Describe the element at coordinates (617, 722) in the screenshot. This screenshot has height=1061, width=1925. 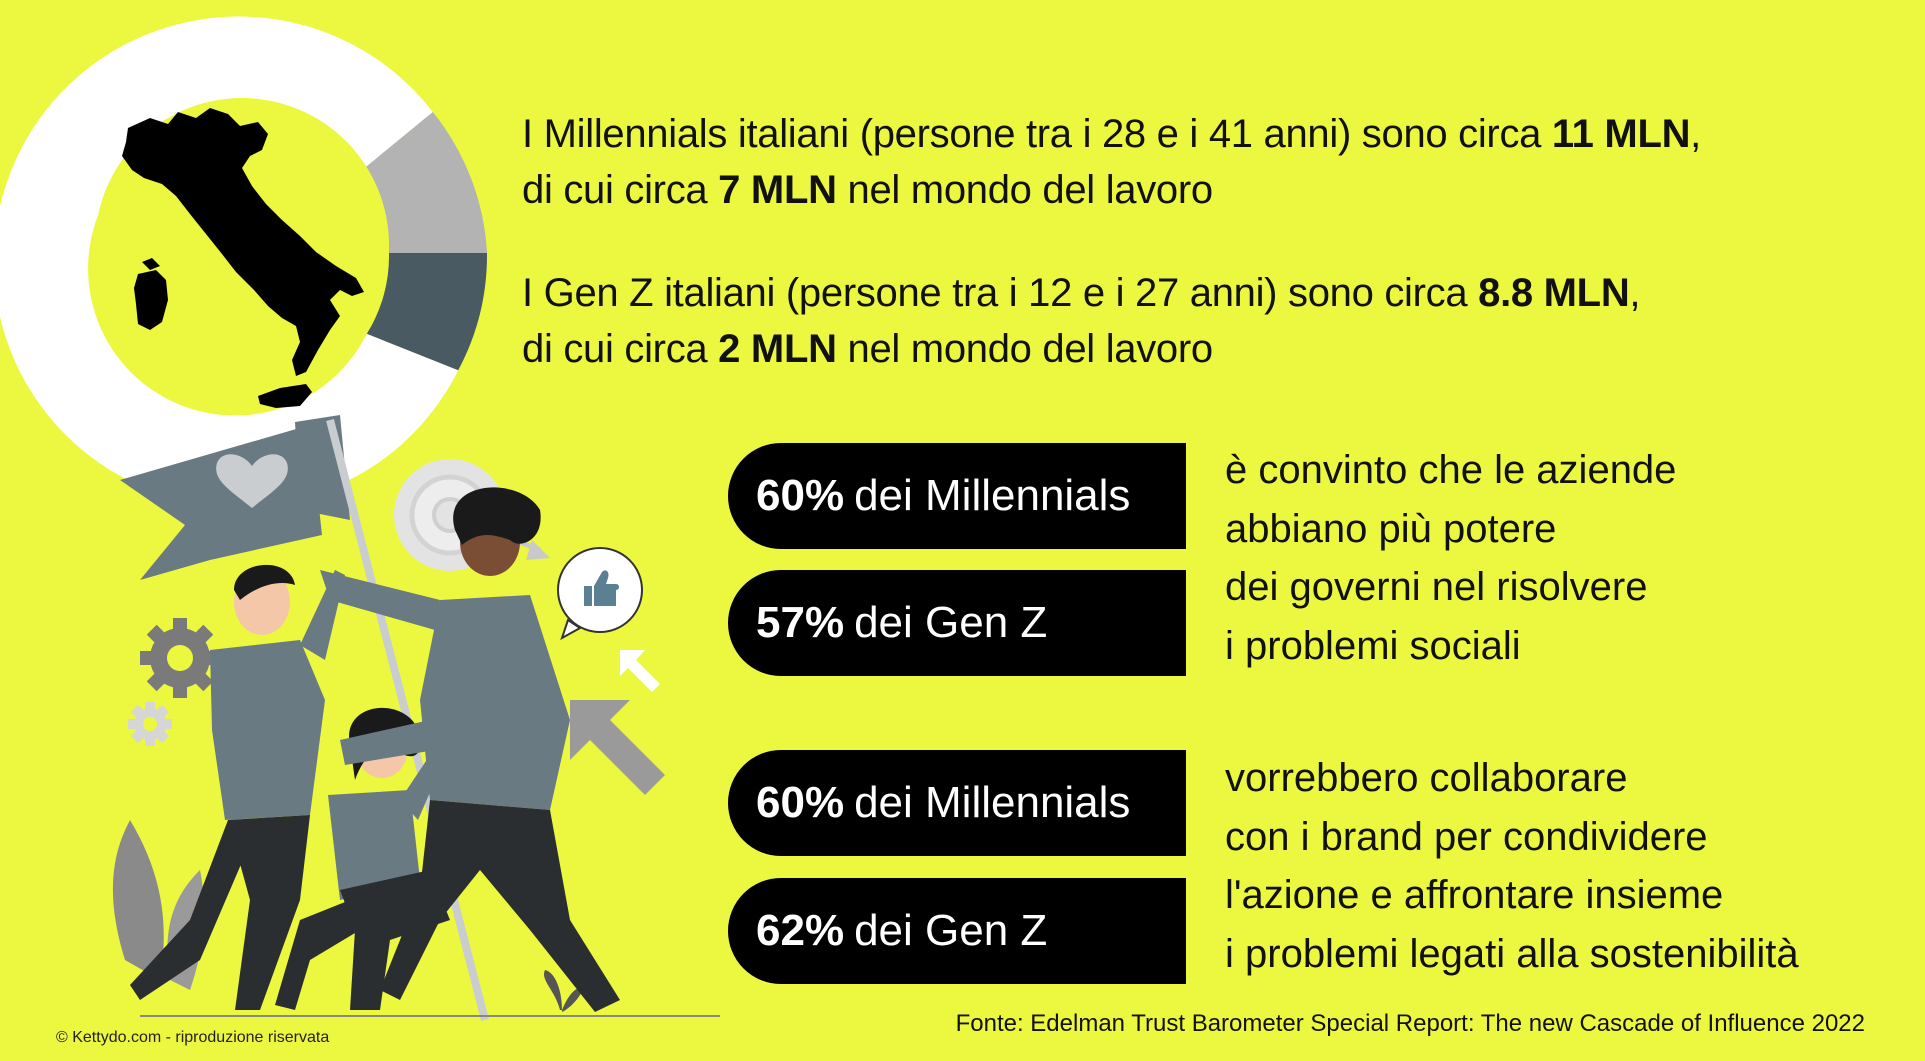
I see `growth-arrows-icon` at that location.